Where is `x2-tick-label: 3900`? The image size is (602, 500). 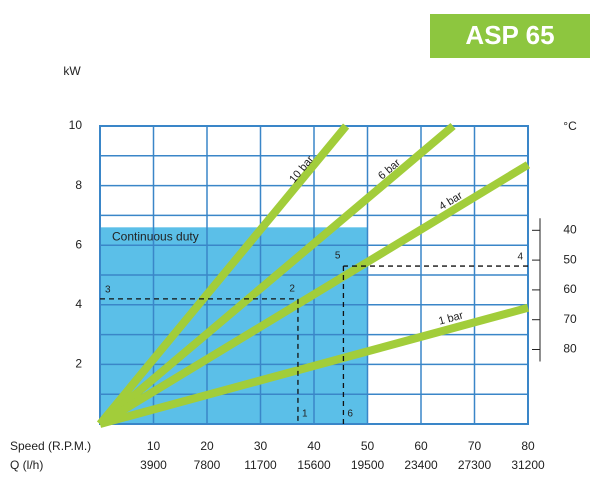 x2-tick-label: 3900 is located at coordinates (153, 465).